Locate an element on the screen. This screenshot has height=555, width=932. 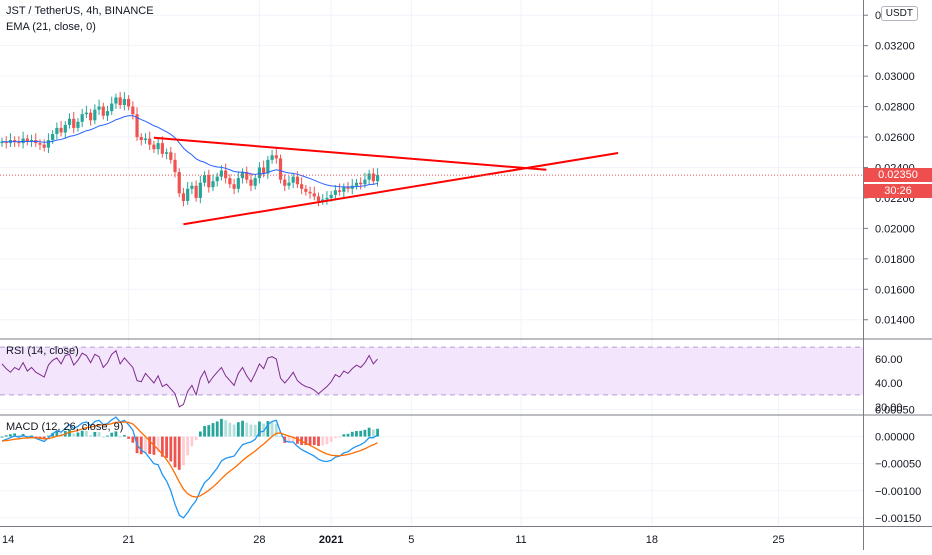
time-tick-label: 2021 is located at coordinates (331, 540).